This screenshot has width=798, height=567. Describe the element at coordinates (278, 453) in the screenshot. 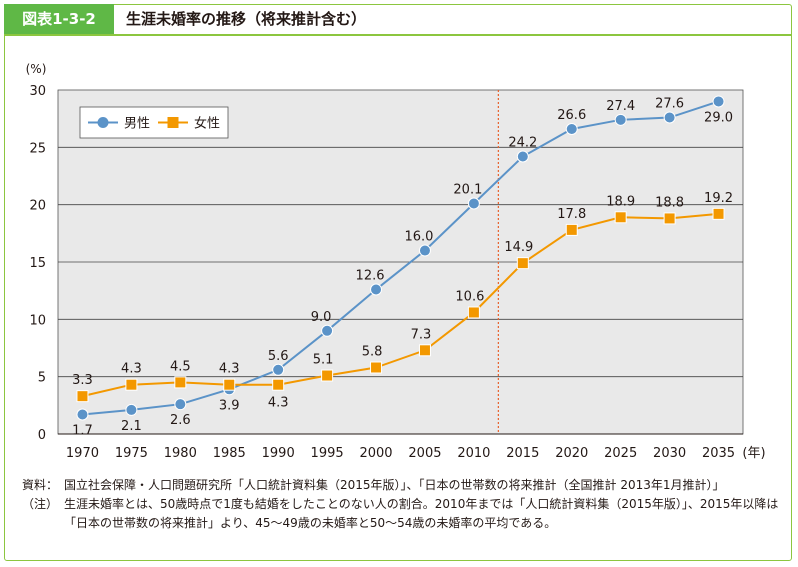

I see `x-tick-label: 1990` at that location.